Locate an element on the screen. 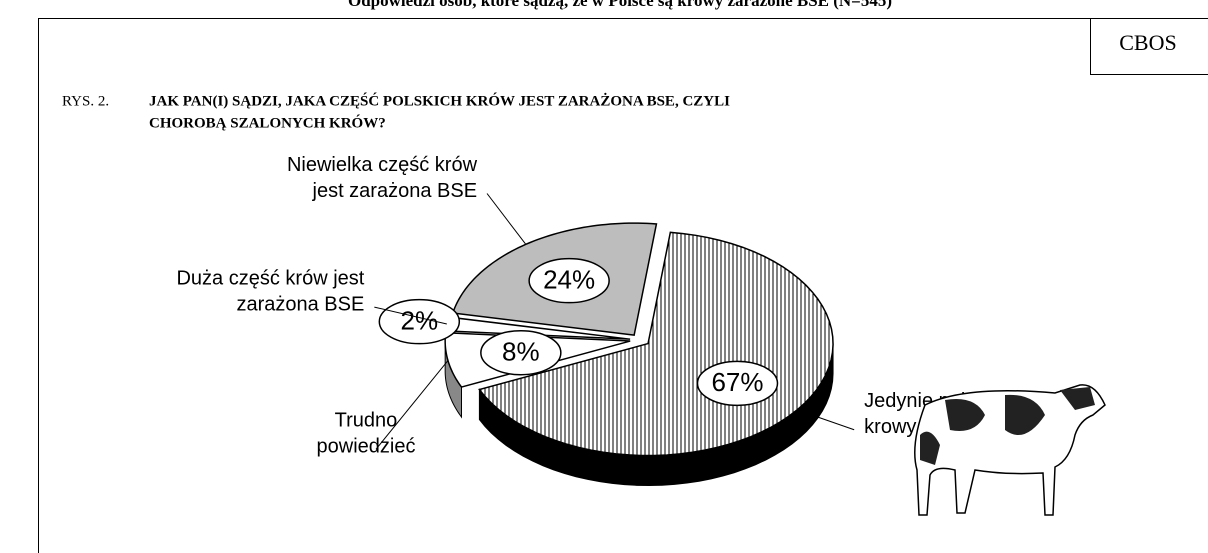 The height and width of the screenshot is (553, 1208). cow-icon is located at coordinates (1010, 450).